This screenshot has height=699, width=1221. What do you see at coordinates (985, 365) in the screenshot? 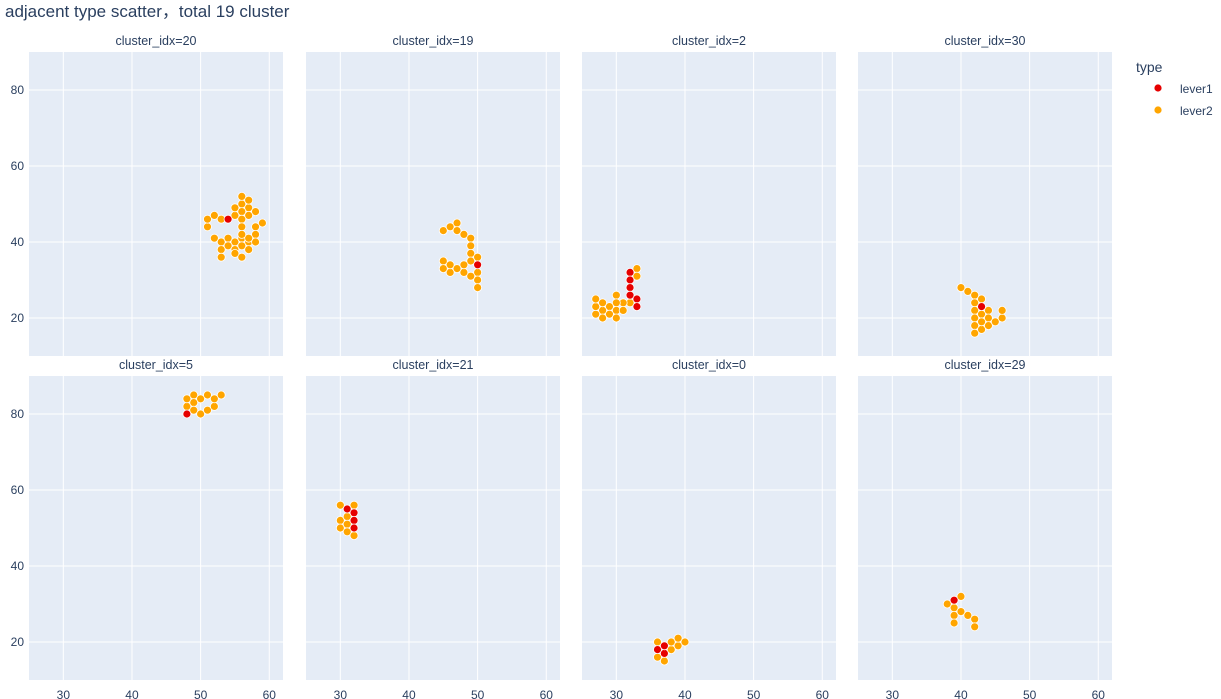
I see `facet-title: cluster_idx=29` at bounding box center [985, 365].